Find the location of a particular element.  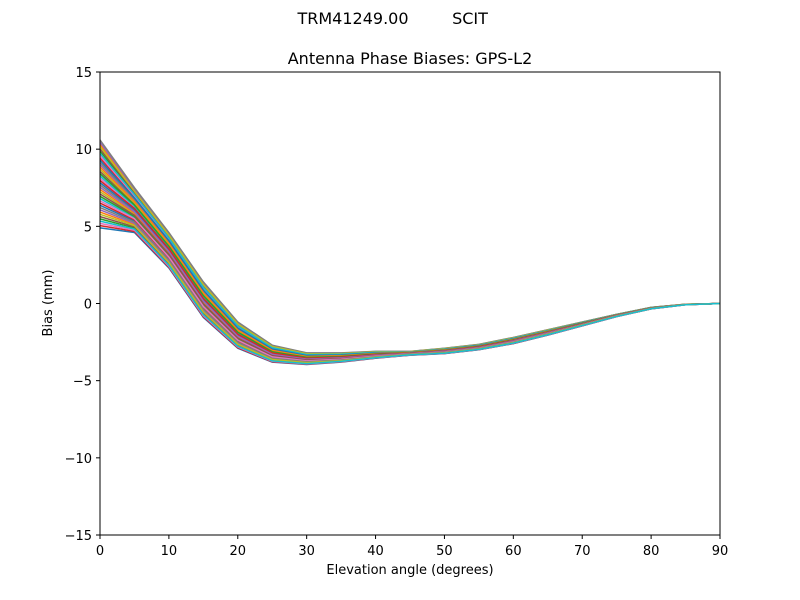

y-axis: −15 −10 −5 0 5 10 15 is located at coordinates (82, 305).